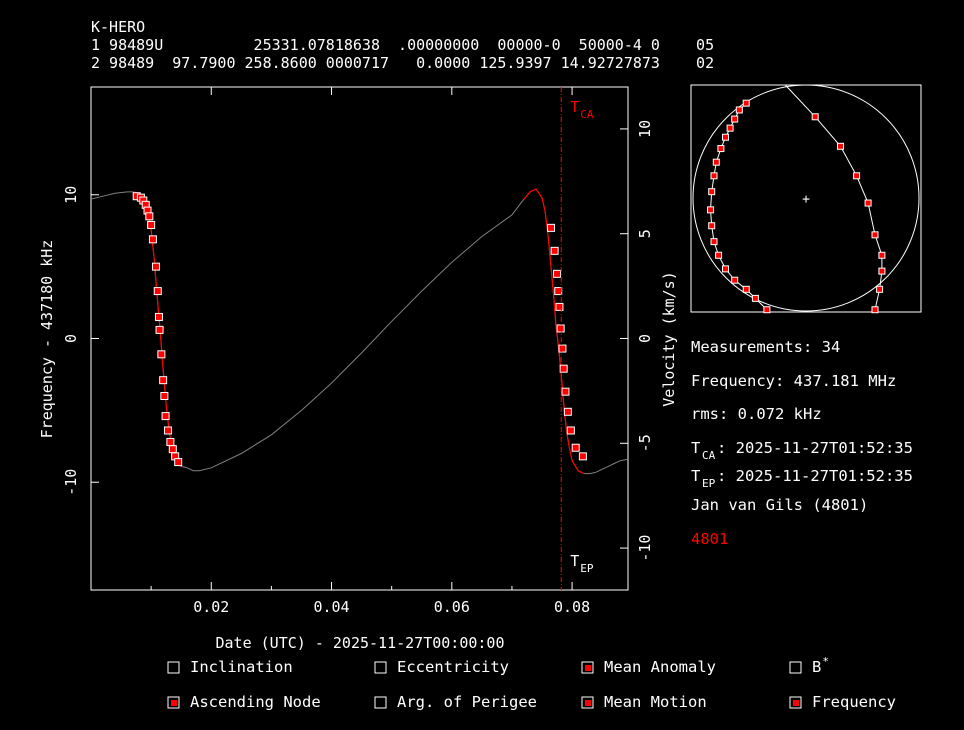  Describe the element at coordinates (695, 476) in the screenshot. I see `tep-label: T` at that location.